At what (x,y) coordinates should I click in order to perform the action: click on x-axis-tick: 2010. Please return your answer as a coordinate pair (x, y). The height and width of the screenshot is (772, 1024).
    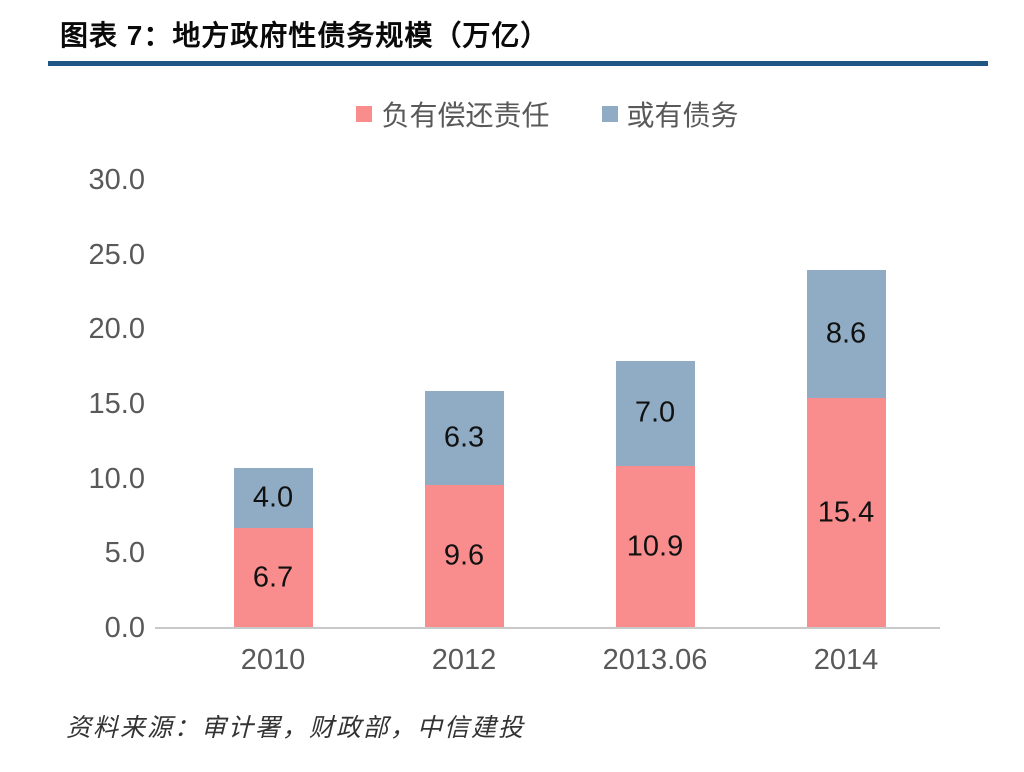
    Looking at the image, I should click on (273, 660).